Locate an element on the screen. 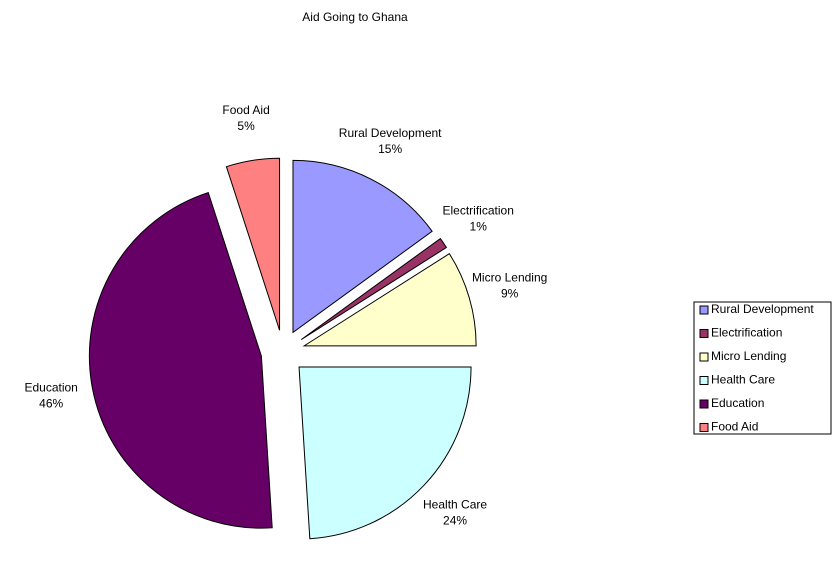  slice-label: Rural Development is located at coordinates (390, 133).